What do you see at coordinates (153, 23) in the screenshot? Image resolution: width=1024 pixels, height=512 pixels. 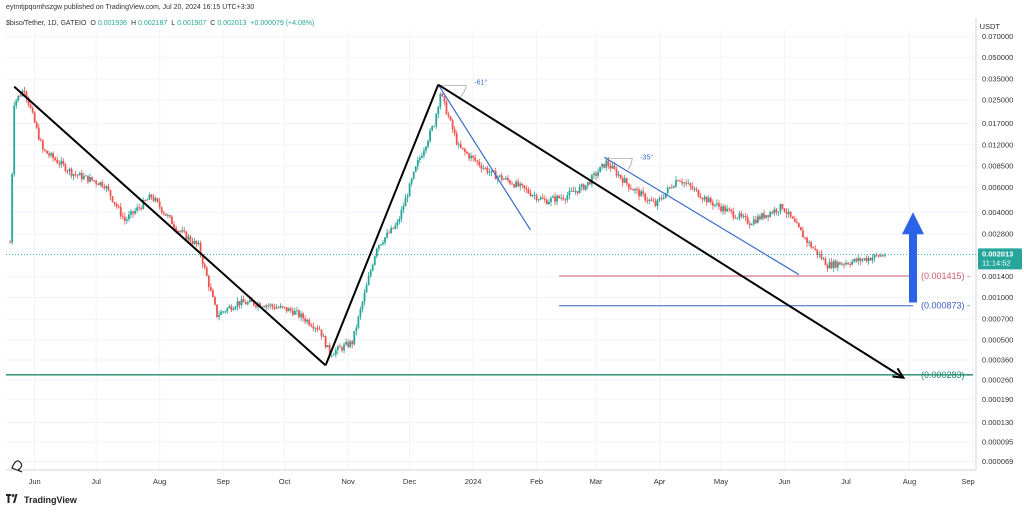 I see `high-value: 0.002187` at bounding box center [153, 23].